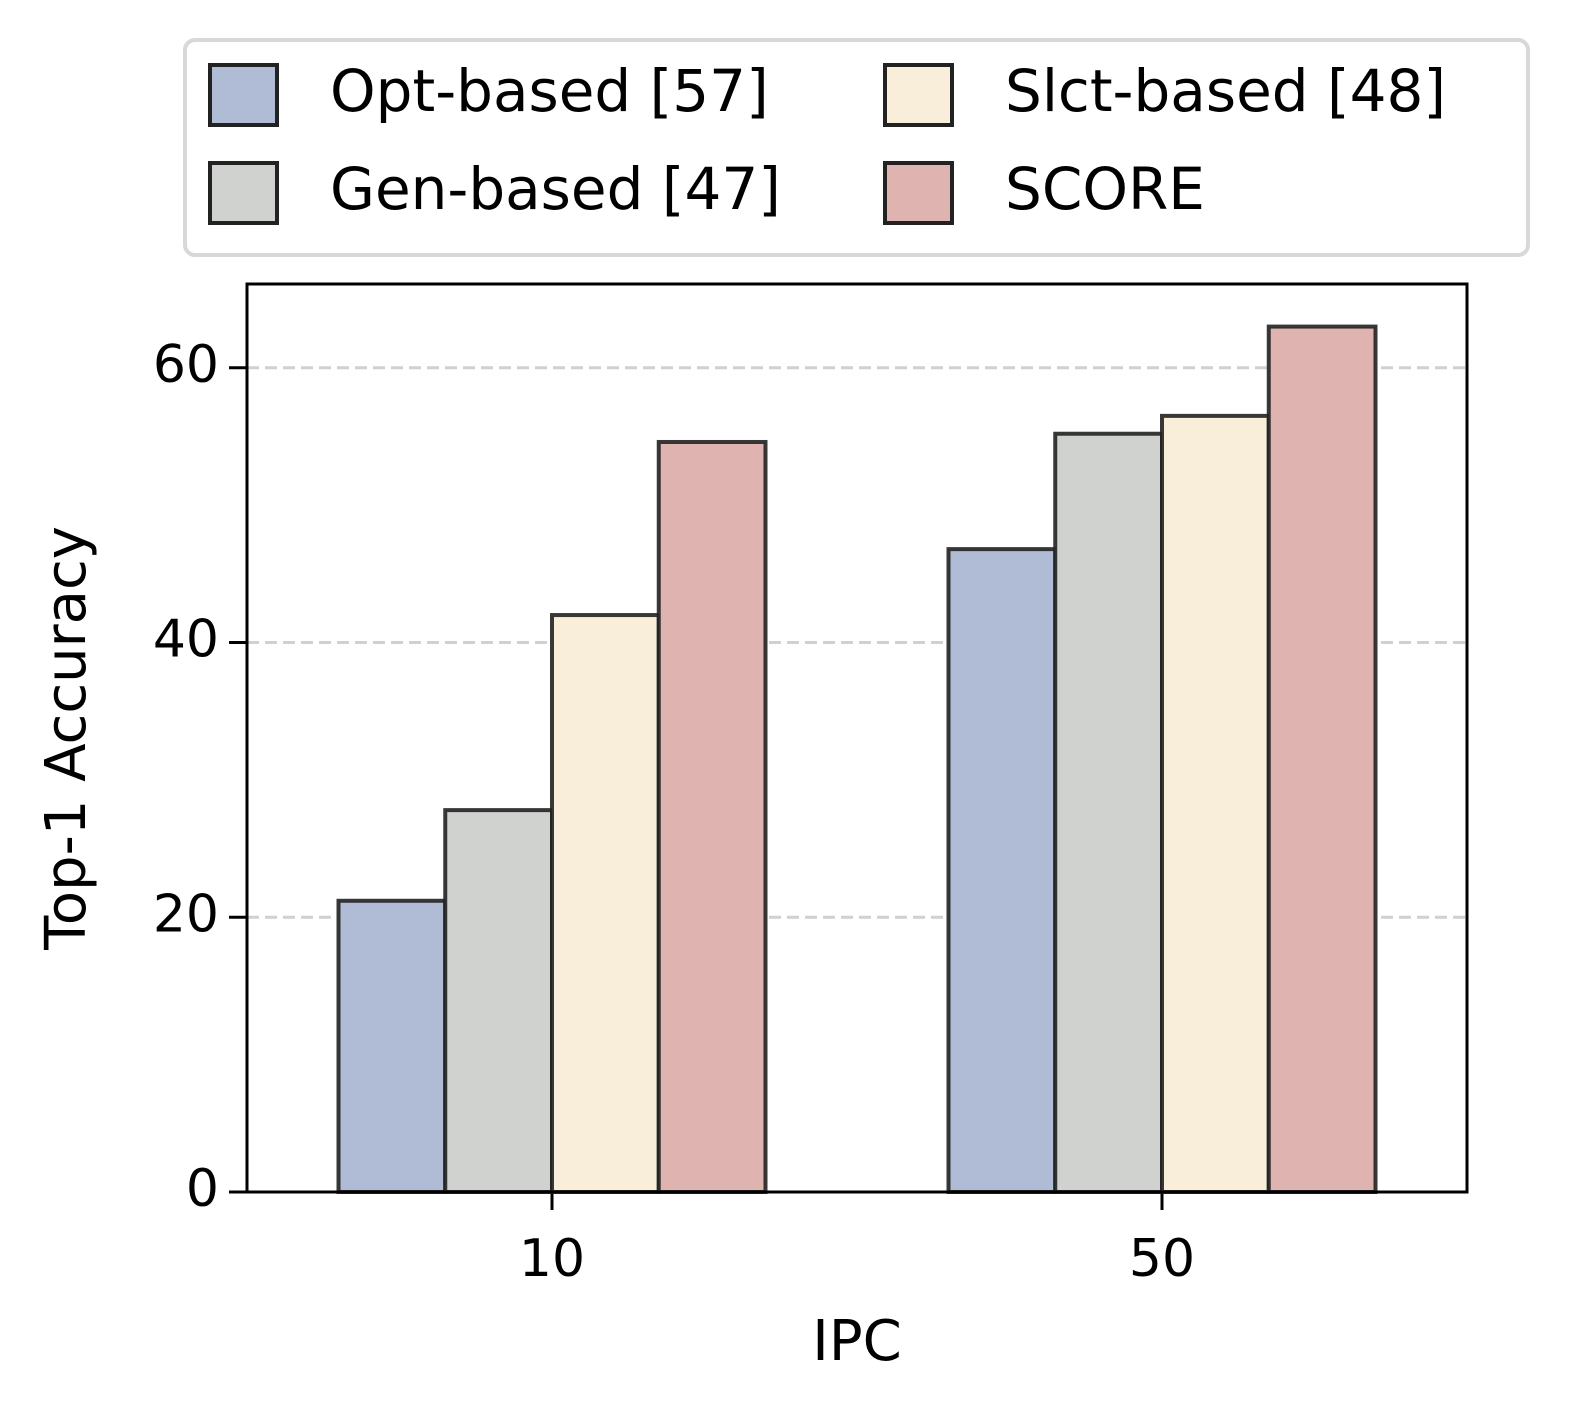 The image size is (1577, 1428). Describe the element at coordinates (856, 147) in the screenshot. I see `legend-box` at that location.